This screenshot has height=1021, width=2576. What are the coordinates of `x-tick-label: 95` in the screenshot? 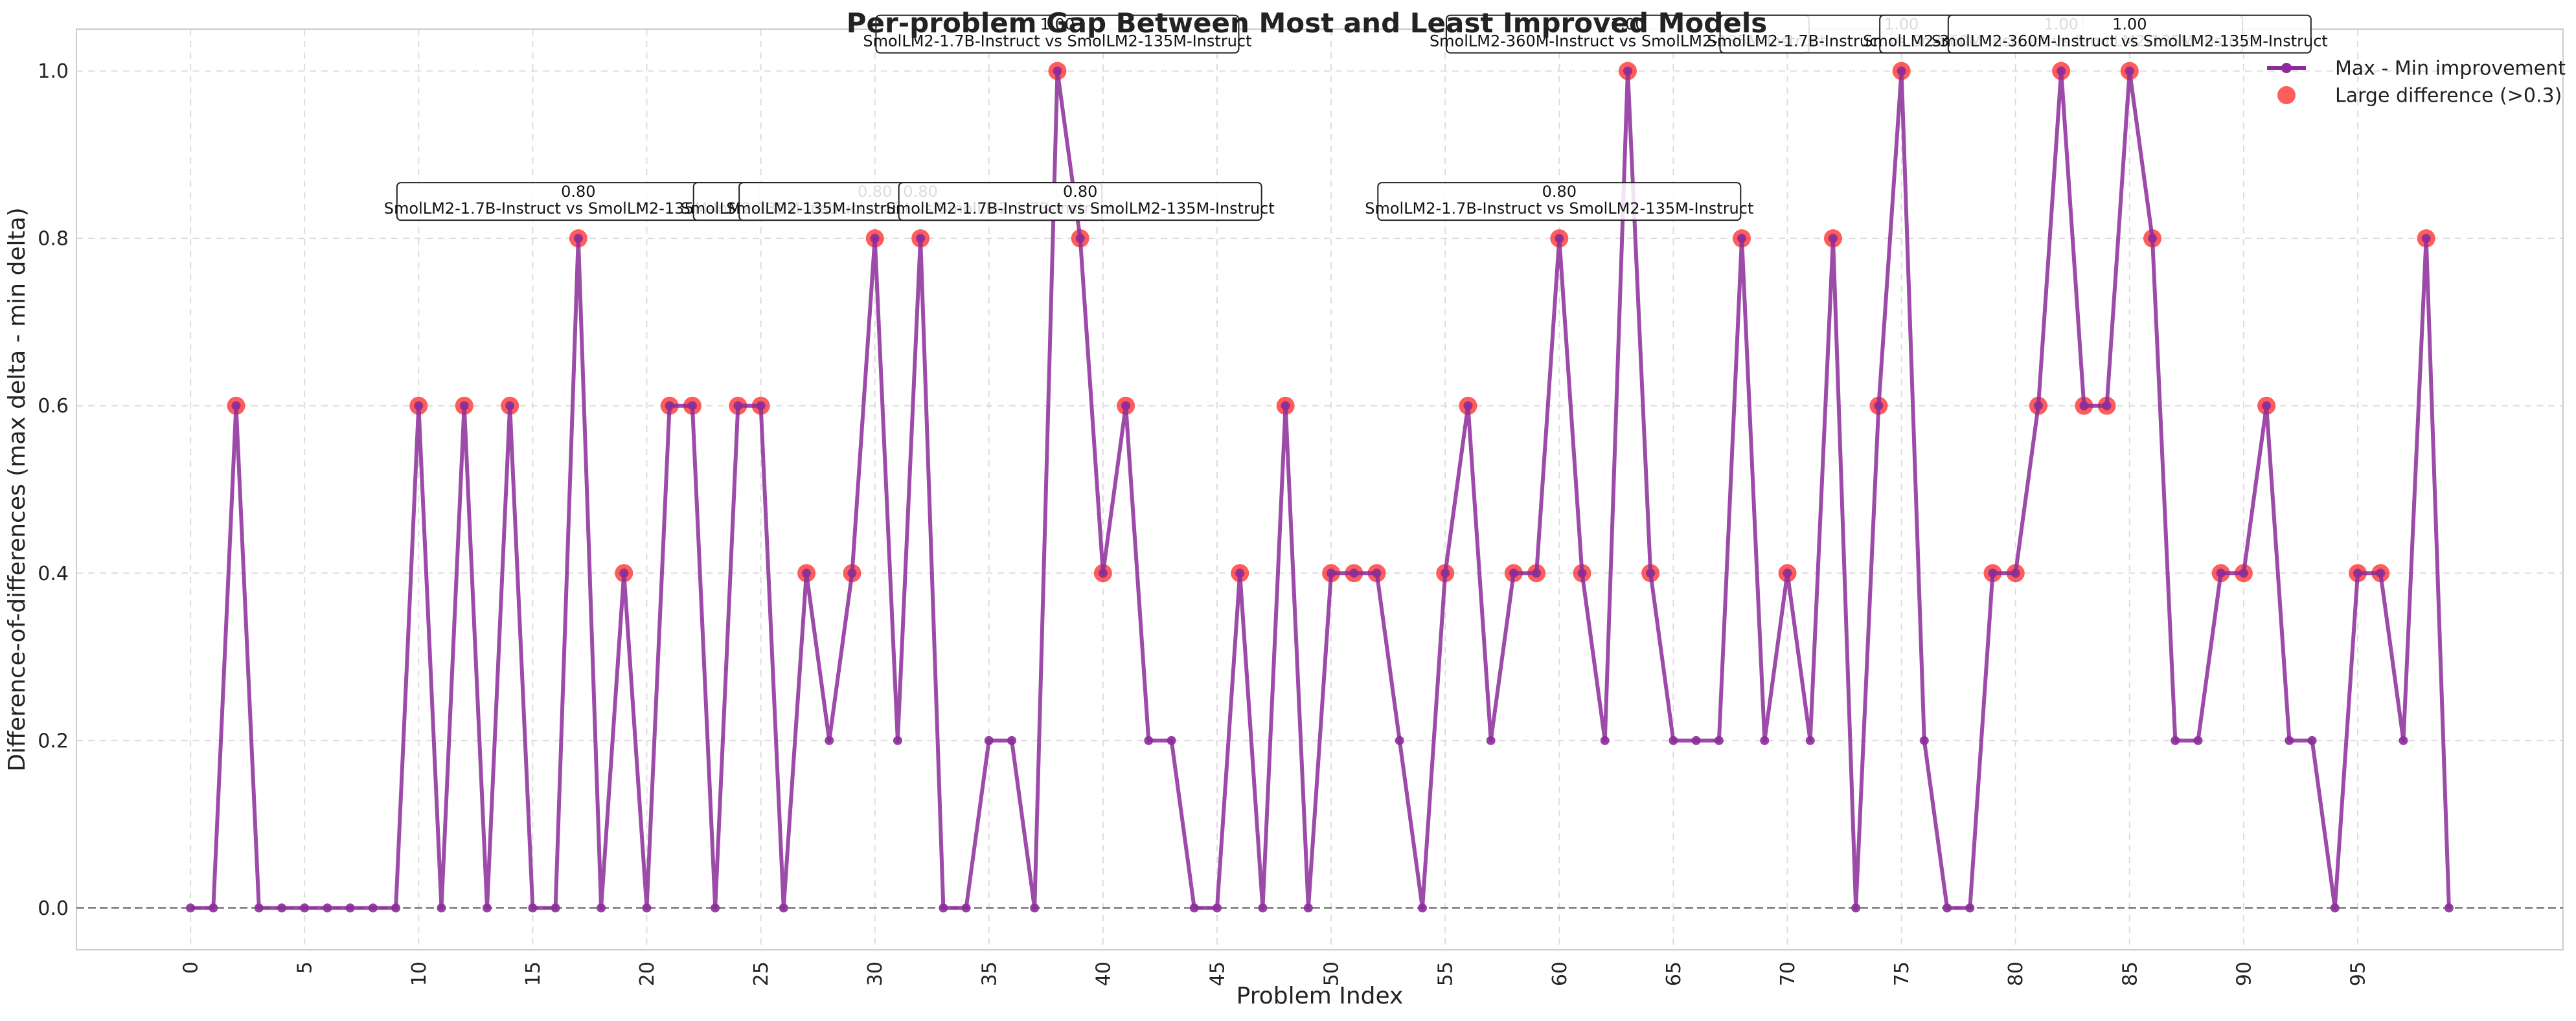 It's located at (2358, 973).